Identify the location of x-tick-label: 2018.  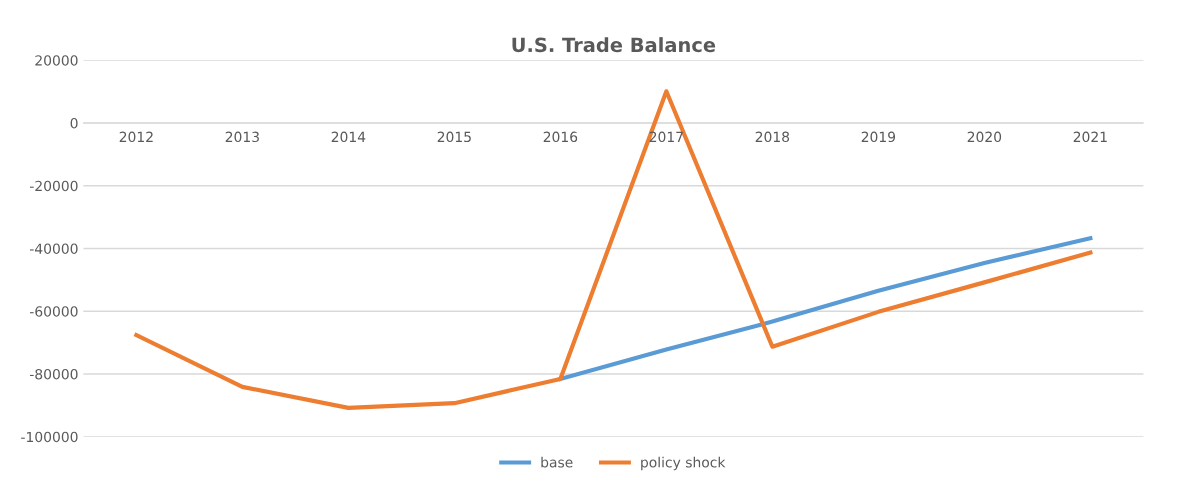
(772, 137).